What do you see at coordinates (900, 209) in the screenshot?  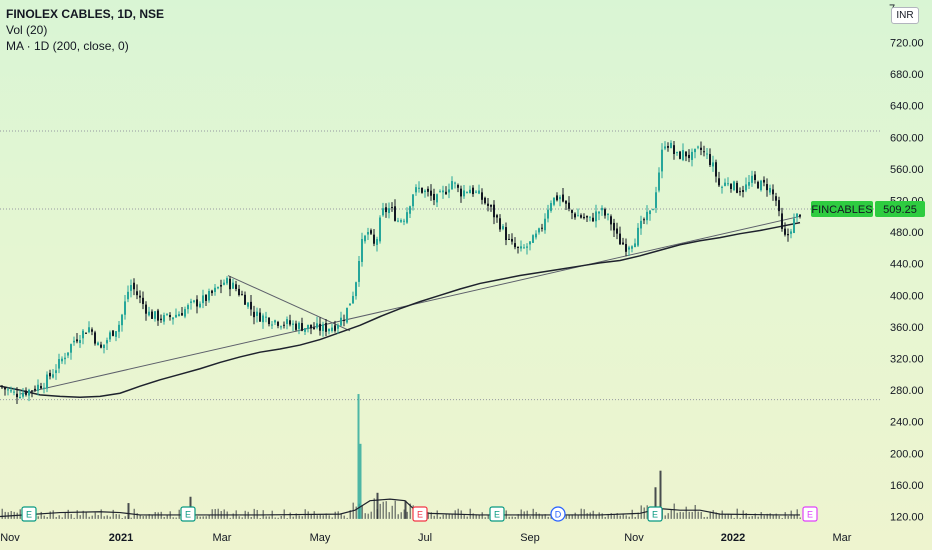 I see `price-tag-bg` at bounding box center [900, 209].